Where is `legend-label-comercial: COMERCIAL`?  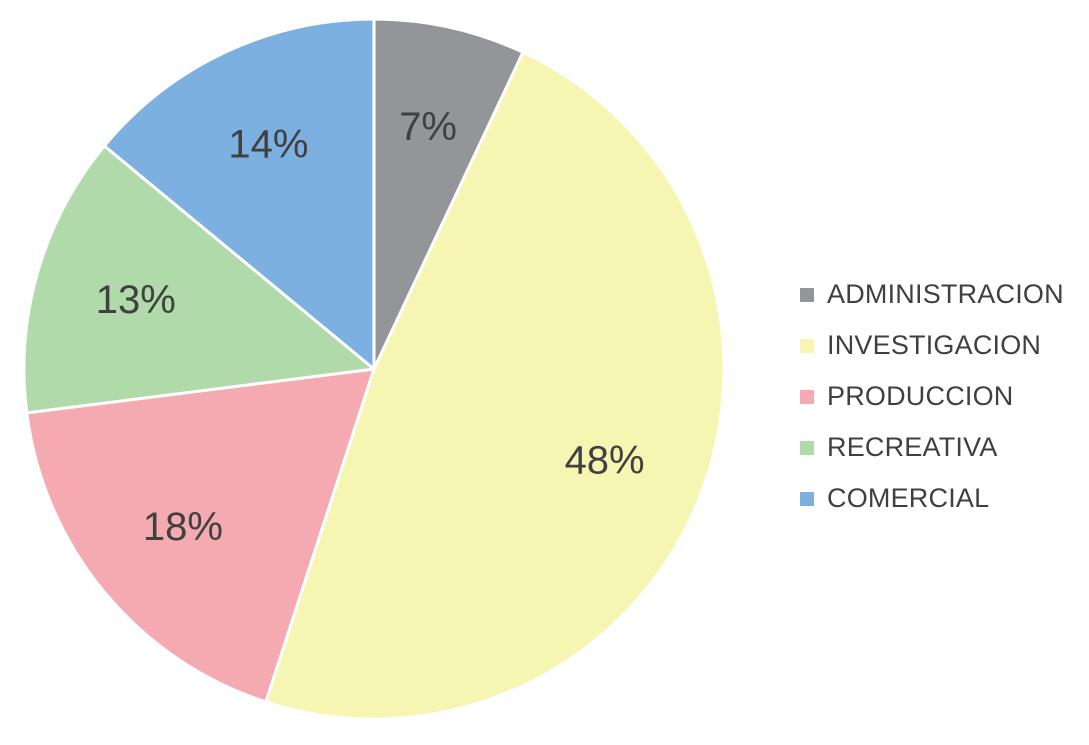
legend-label-comercial: COMERCIAL is located at coordinates (908, 498).